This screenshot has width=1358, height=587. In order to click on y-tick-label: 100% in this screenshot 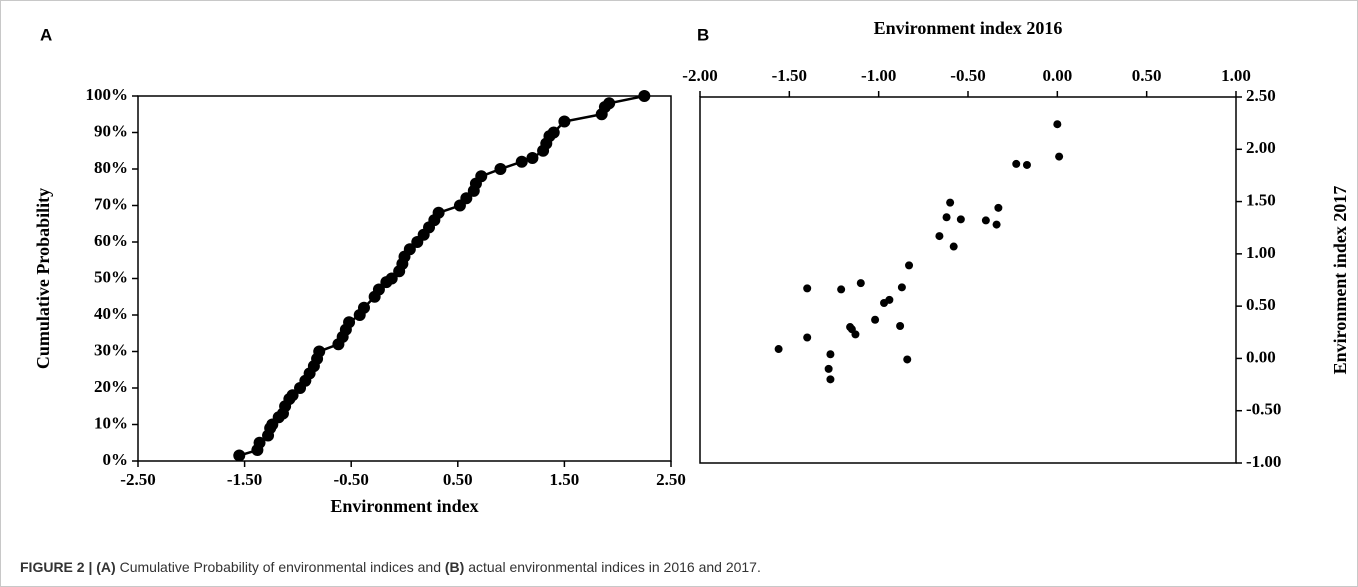, I will do `click(107, 94)`.